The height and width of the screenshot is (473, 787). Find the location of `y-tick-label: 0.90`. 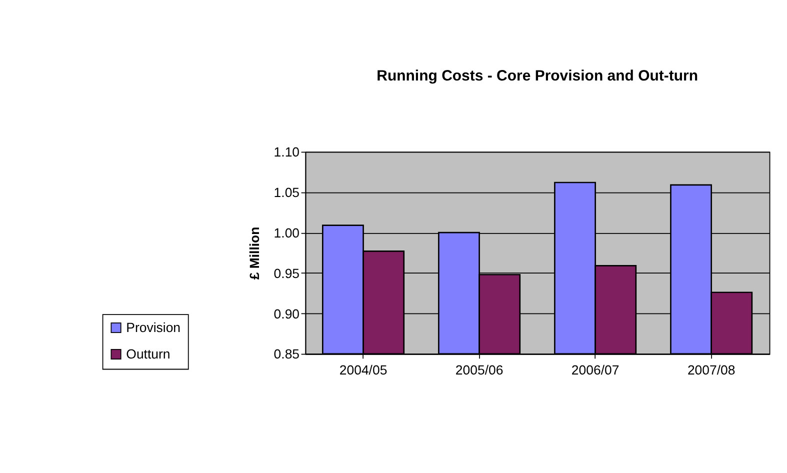

y-tick-label: 0.90 is located at coordinates (287, 314).